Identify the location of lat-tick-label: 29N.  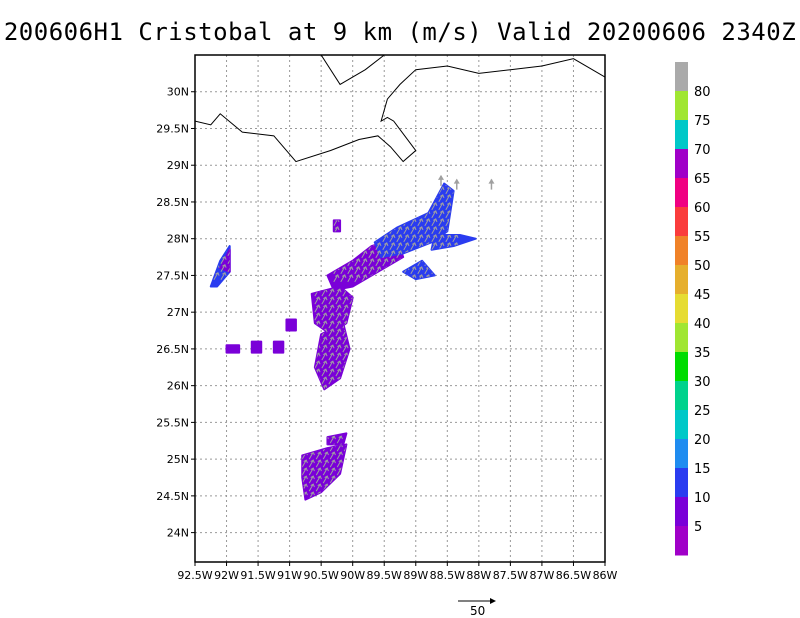
(178, 165).